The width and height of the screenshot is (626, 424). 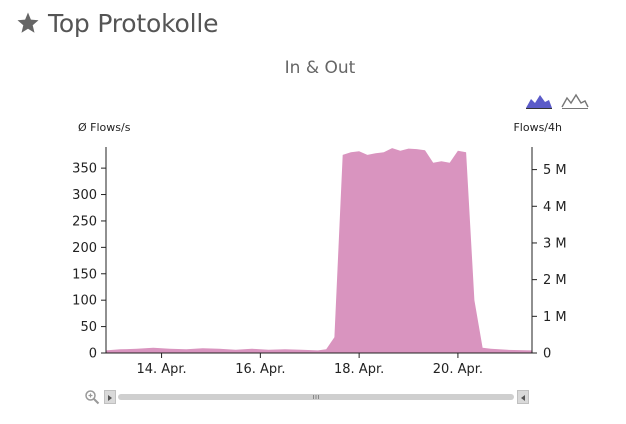 I want to click on y-right-tick-label: 5 M, so click(x=555, y=170).